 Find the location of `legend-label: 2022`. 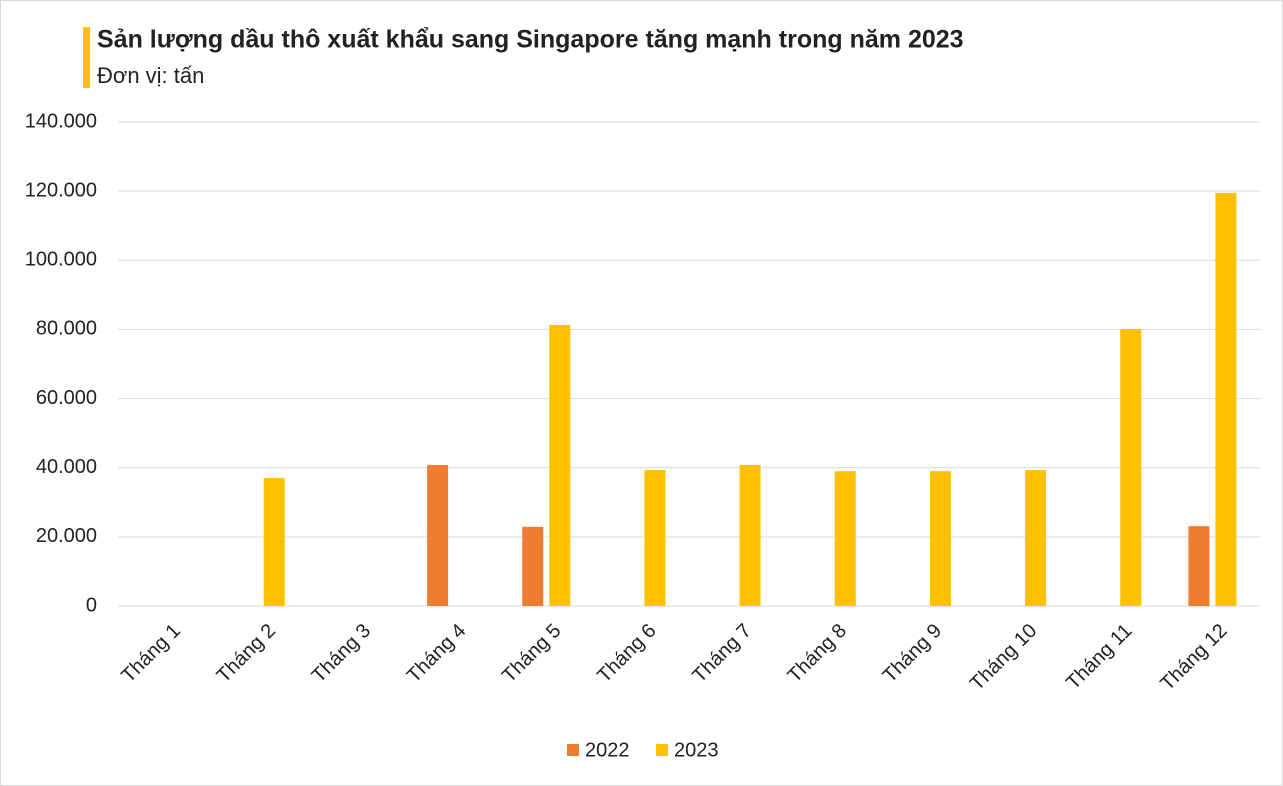

legend-label: 2022 is located at coordinates (607, 750).